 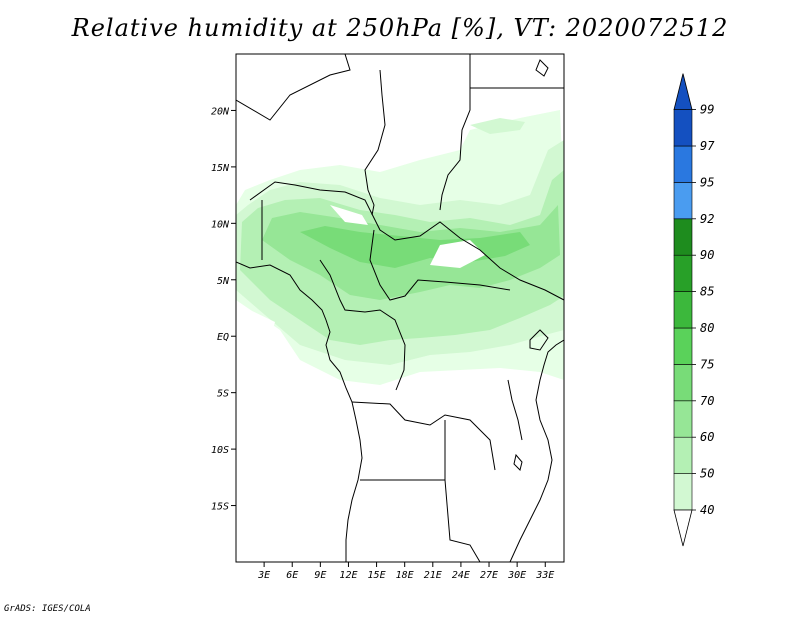 I want to click on colorbar-label: 75, so click(x=707, y=364).